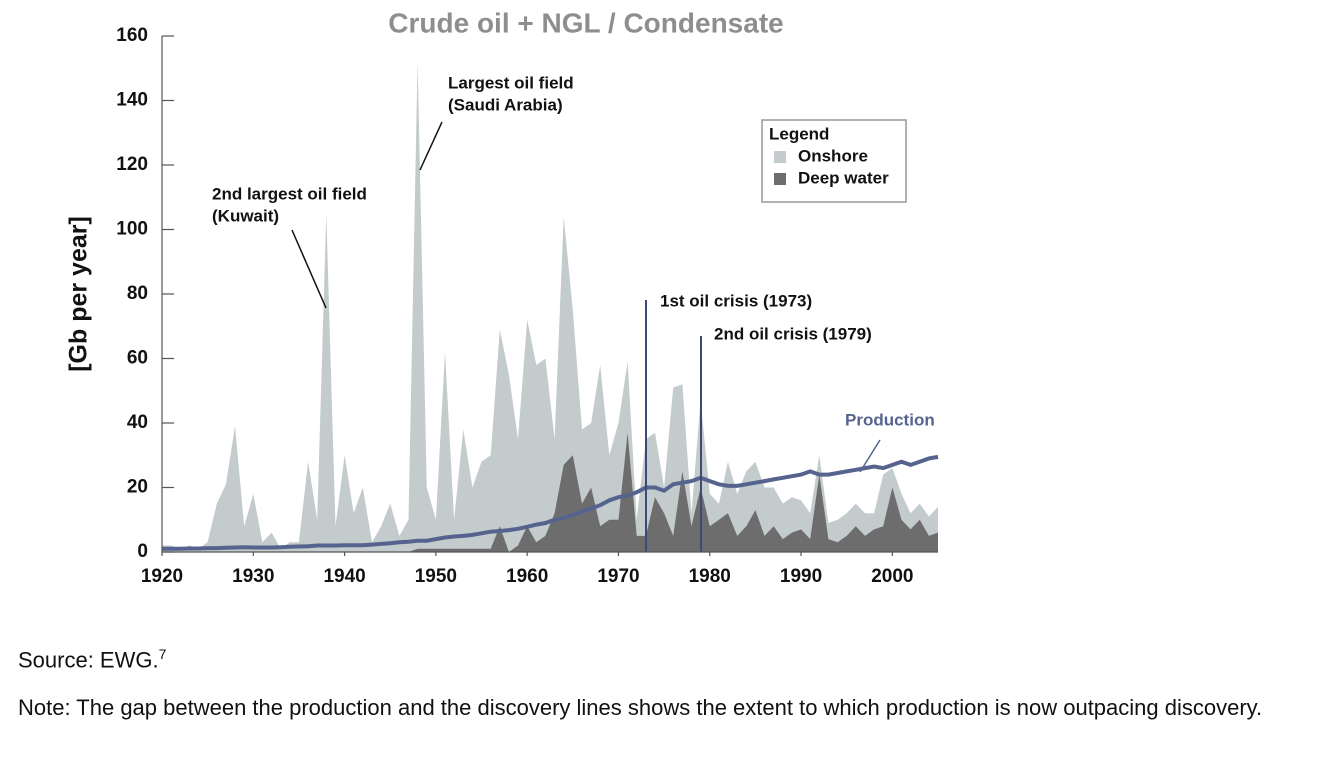  Describe the element at coordinates (132, 164) in the screenshot. I see `y-tick-label: 120` at that location.